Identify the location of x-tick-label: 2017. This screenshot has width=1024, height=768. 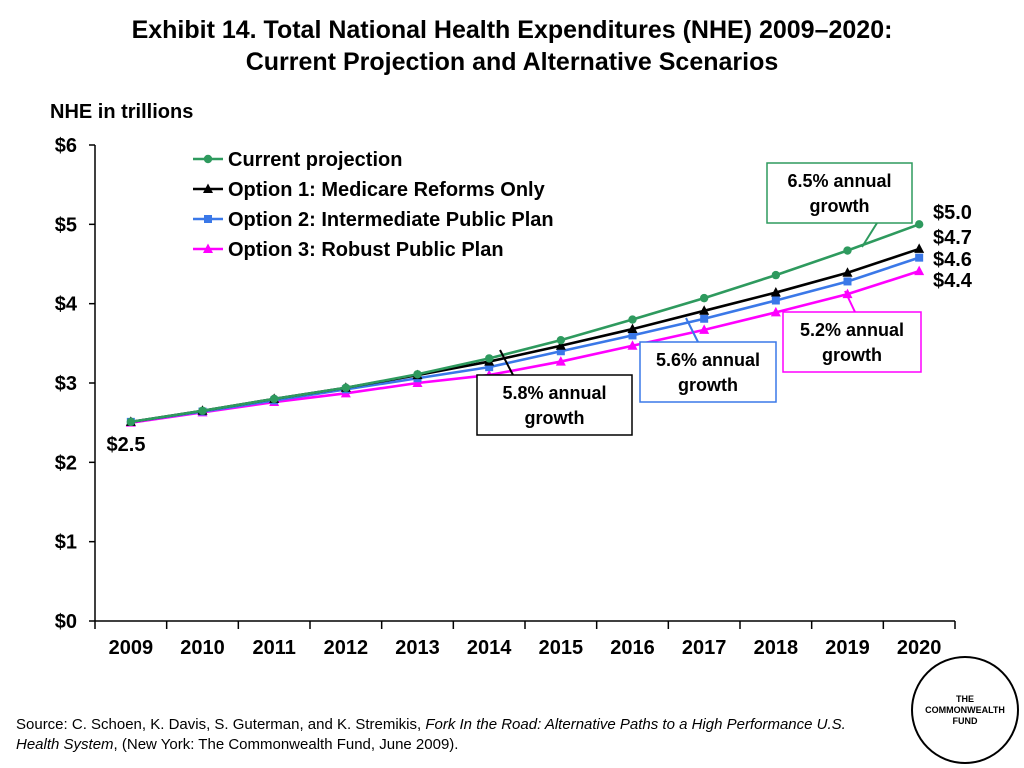
(704, 648).